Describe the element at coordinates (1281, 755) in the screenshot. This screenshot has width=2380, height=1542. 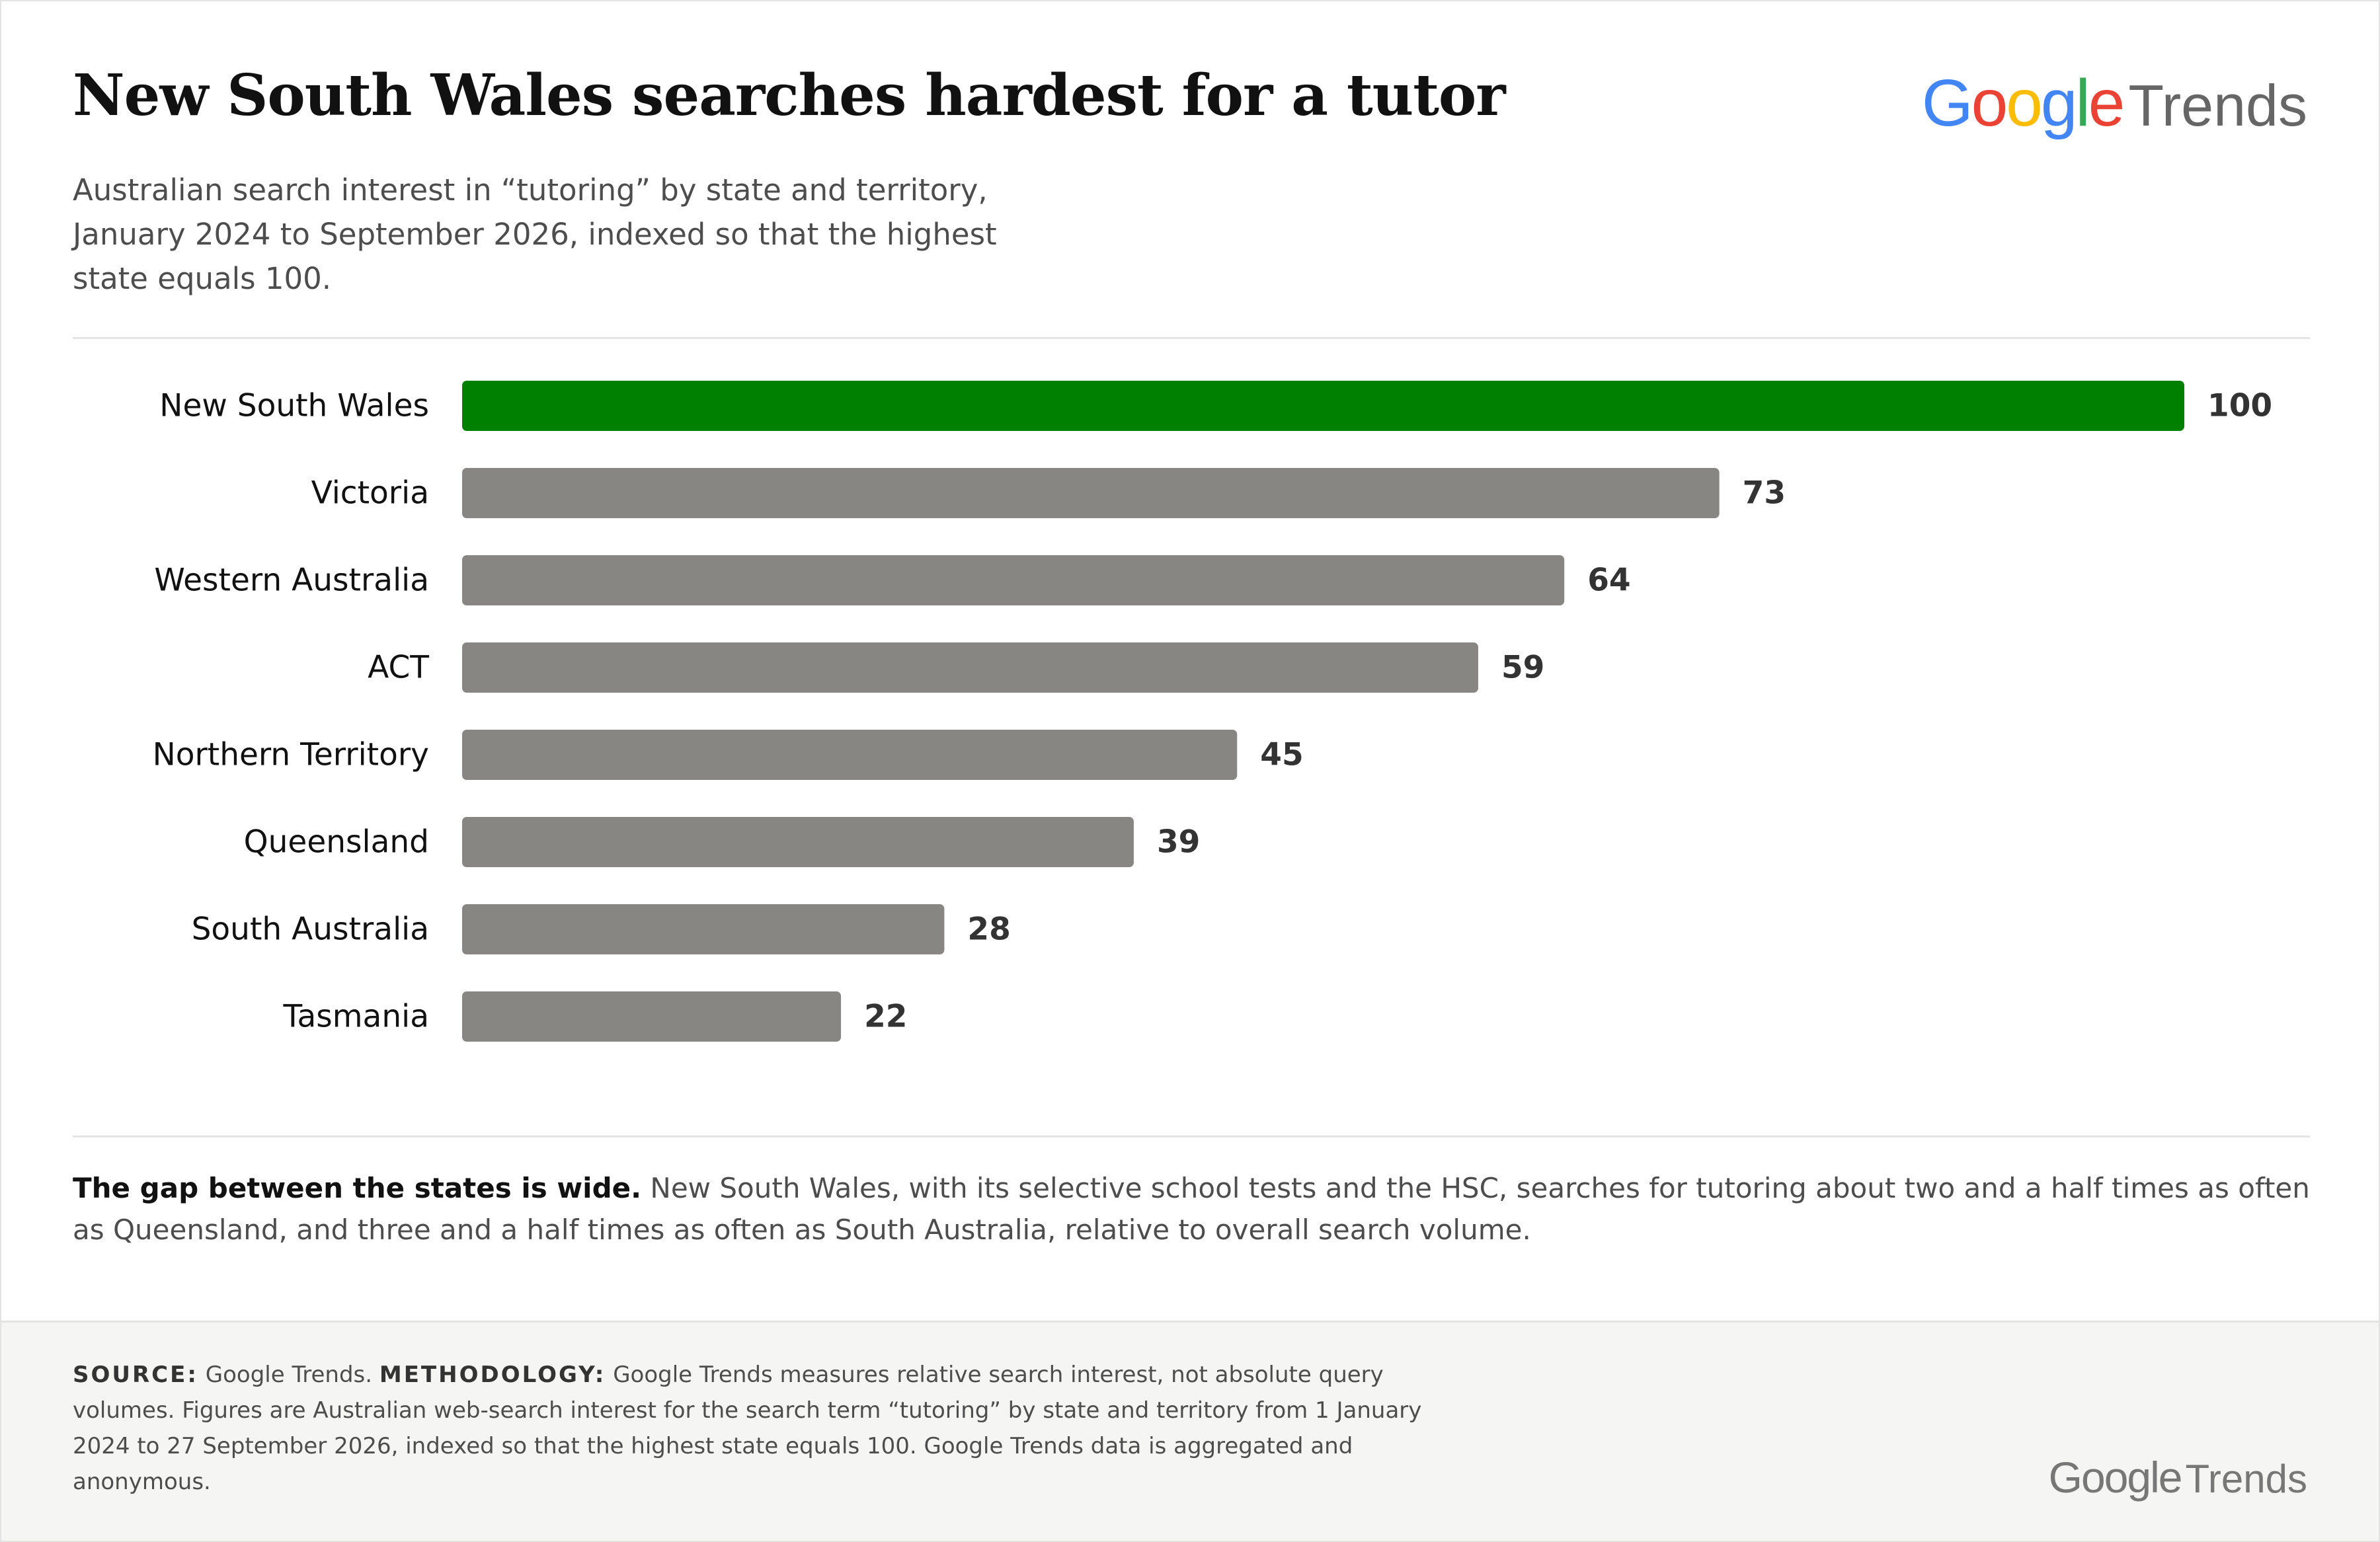
I see `value-label: 45` at that location.